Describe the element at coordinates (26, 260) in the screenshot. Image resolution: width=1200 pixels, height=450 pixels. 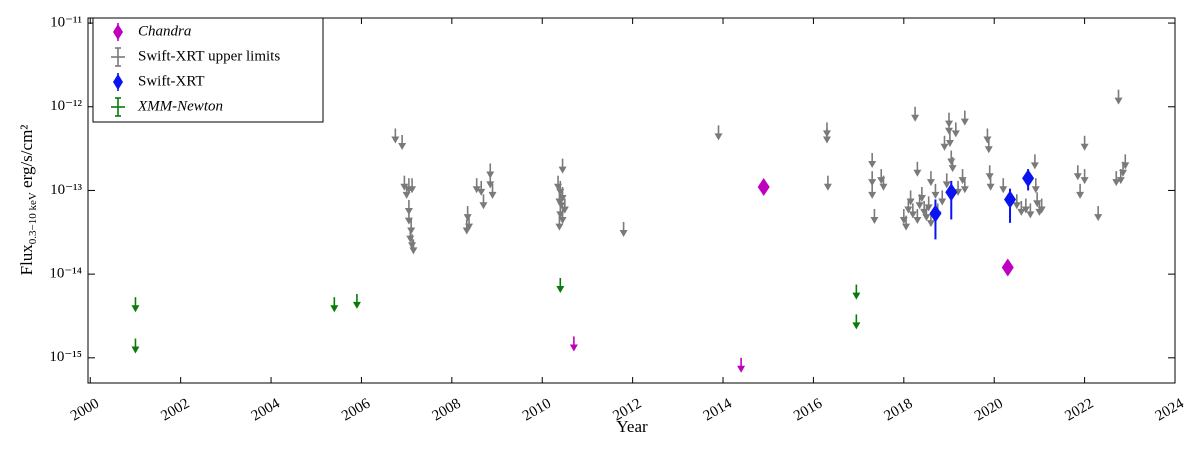
I see `y-label-main: Flux` at that location.